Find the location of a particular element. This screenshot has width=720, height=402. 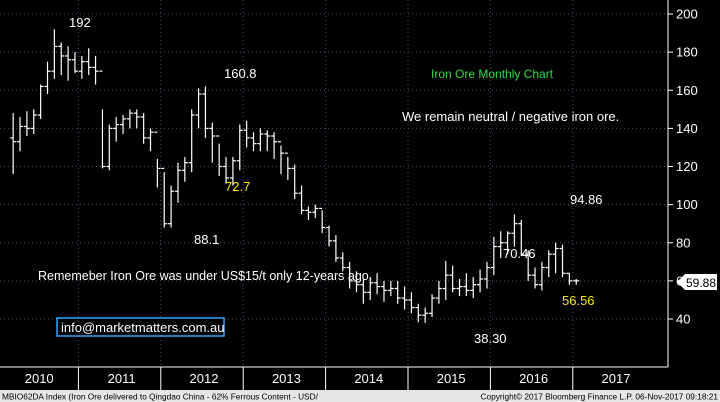

annotation-2017-low: 56.56 is located at coordinates (578, 300).